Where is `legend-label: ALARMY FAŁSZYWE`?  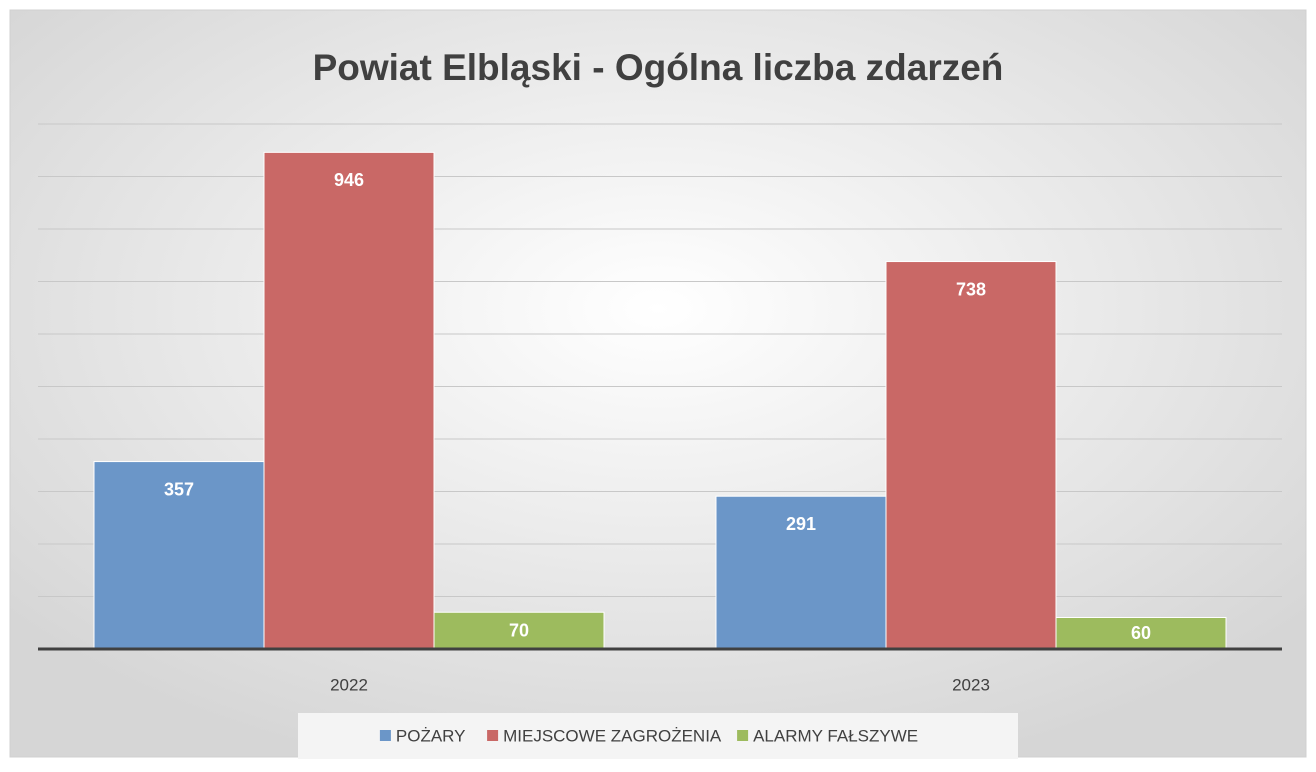 legend-label: ALARMY FAŁSZYWE is located at coordinates (835, 735).